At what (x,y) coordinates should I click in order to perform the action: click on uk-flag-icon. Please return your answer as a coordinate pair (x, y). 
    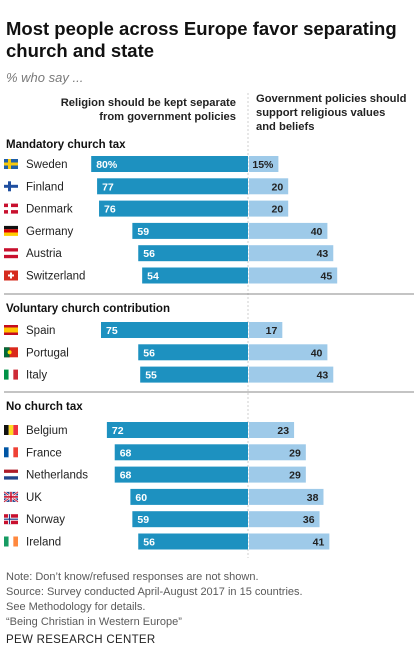
    Looking at the image, I should click on (11, 497).